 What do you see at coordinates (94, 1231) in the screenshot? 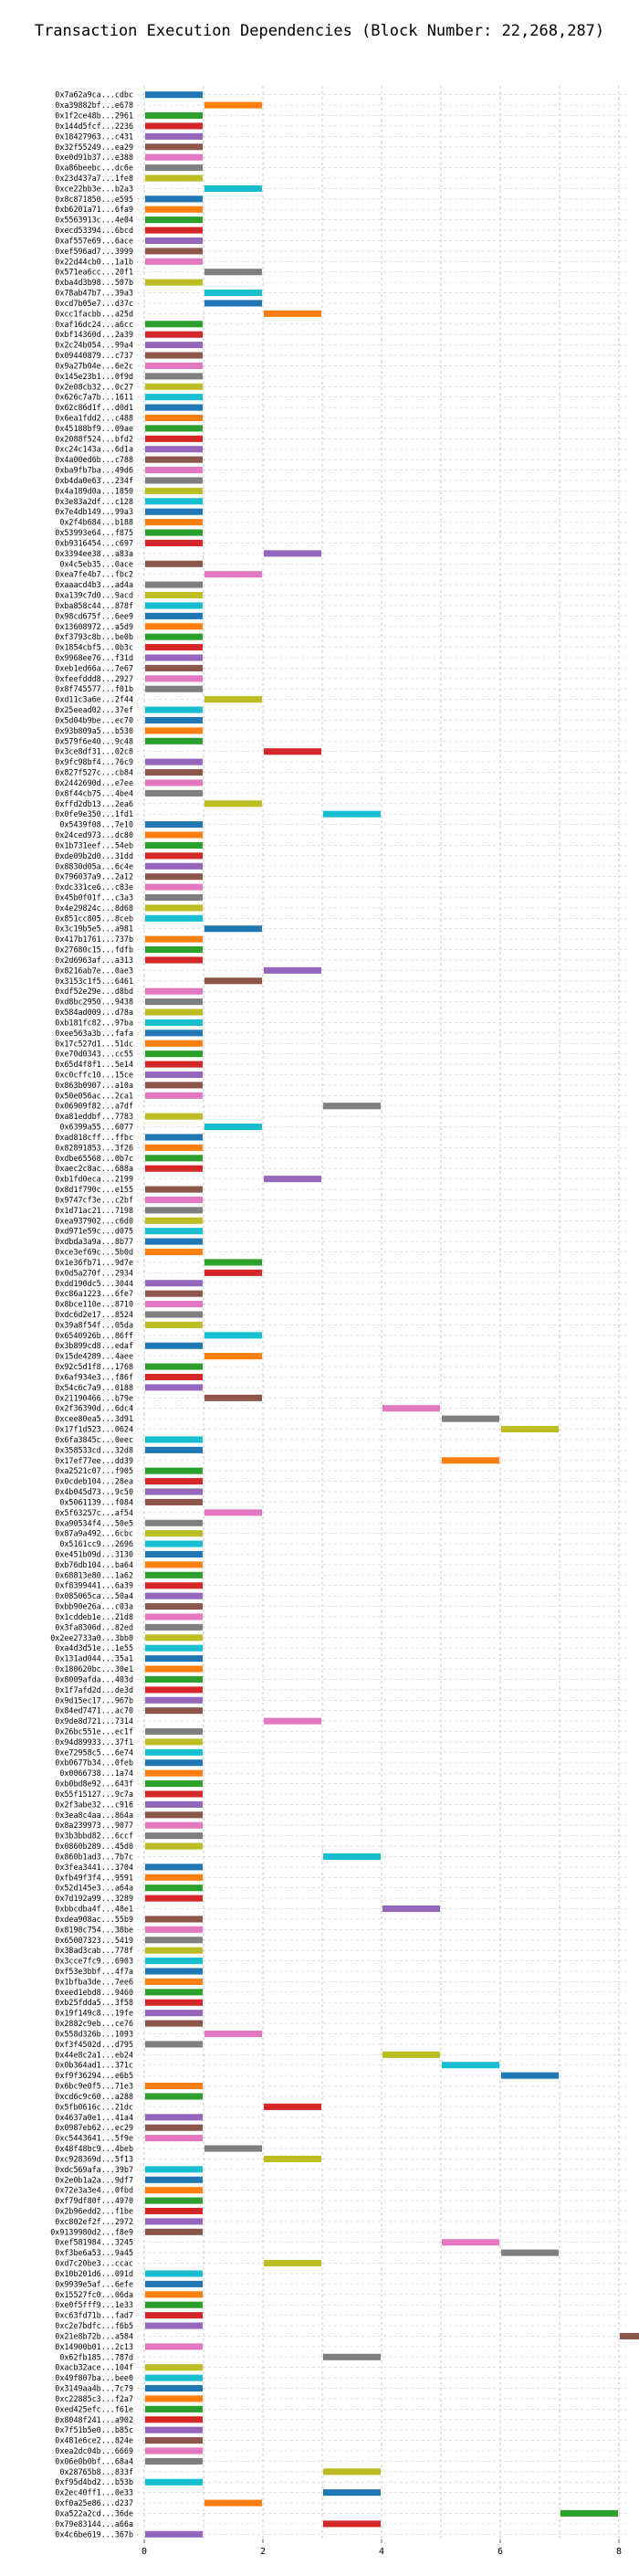
I see `y-tick-label: 0xd971e59c...d075` at bounding box center [94, 1231].